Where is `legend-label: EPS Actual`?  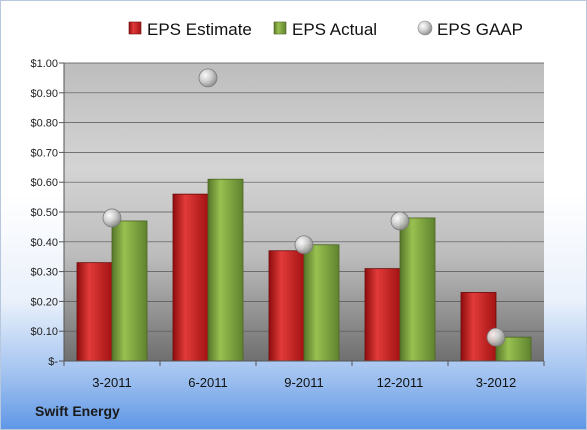 legend-label: EPS Actual is located at coordinates (334, 29).